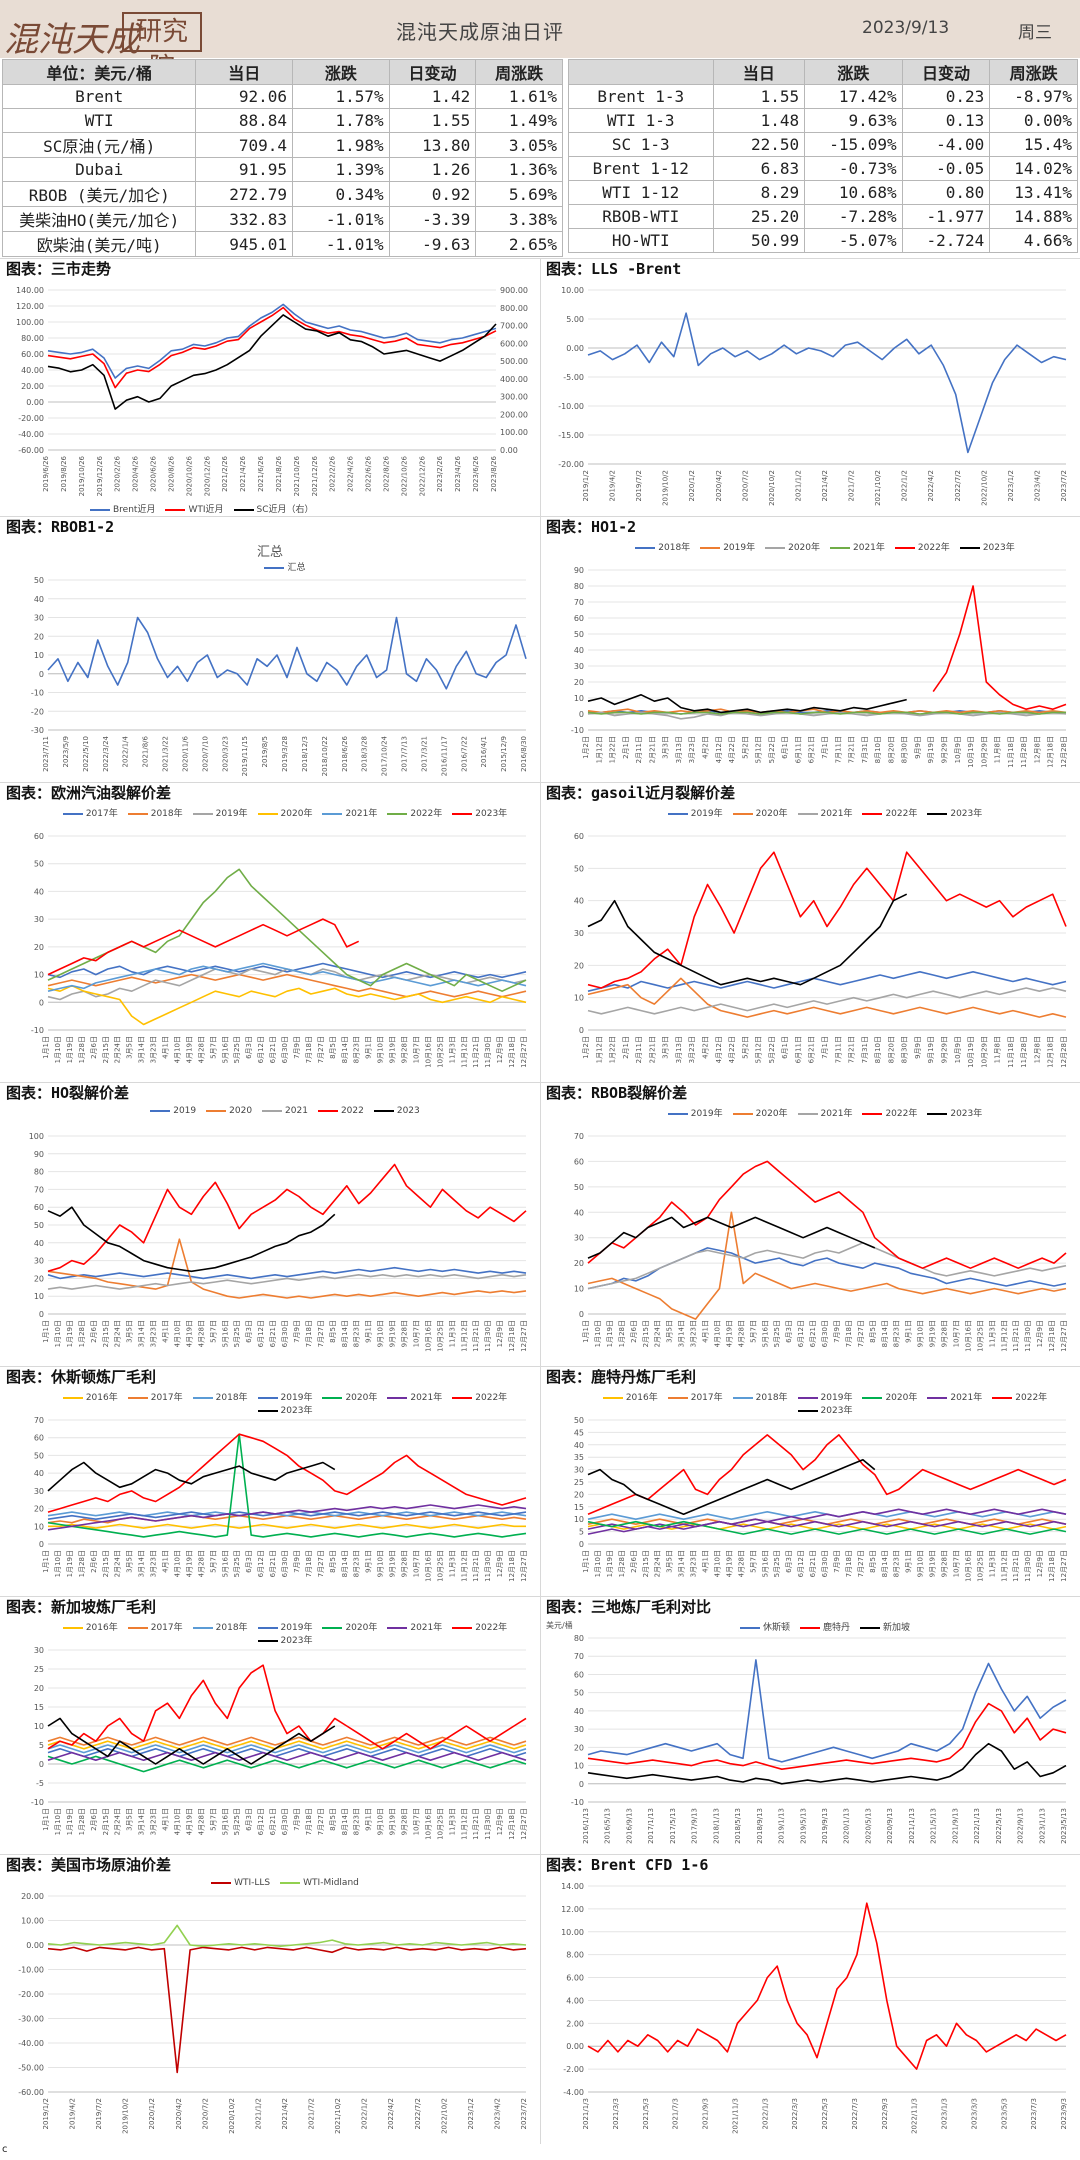  What do you see at coordinates (41, 1745) in the screenshot?
I see `y-tick-label: 5` at bounding box center [41, 1745].